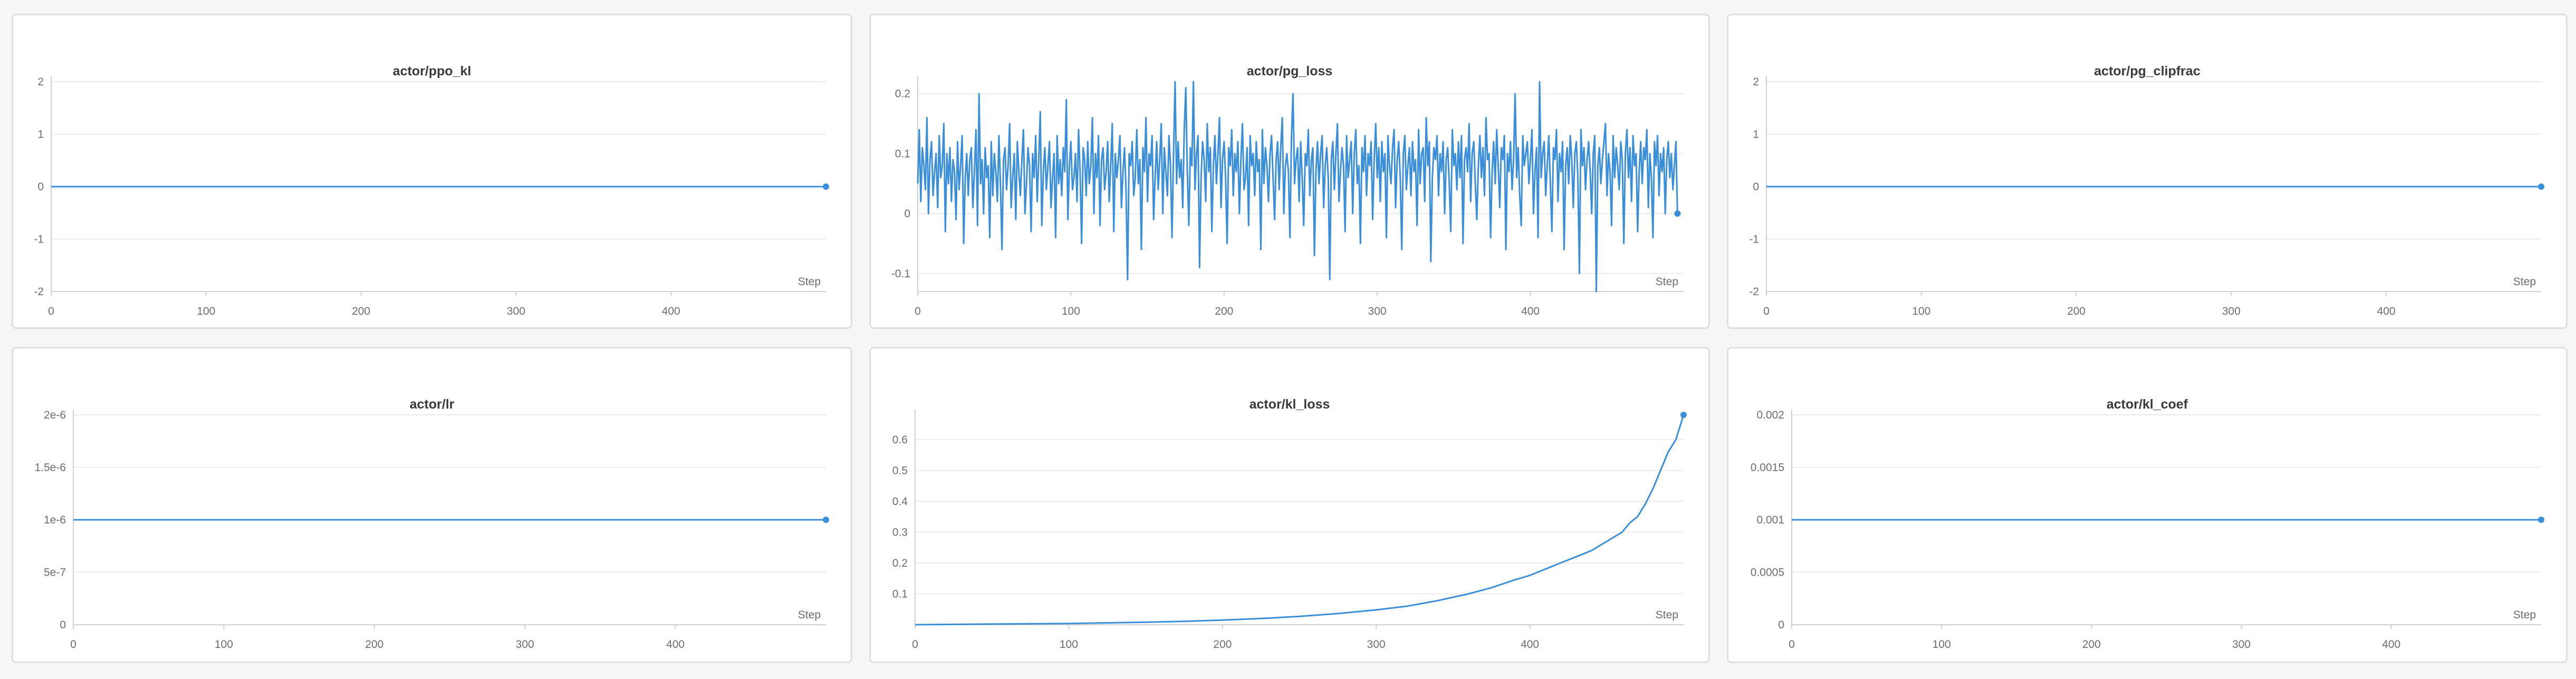 The width and height of the screenshot is (2576, 679). What do you see at coordinates (900, 502) in the screenshot?
I see `y-tick-label: 0.4` at bounding box center [900, 502].